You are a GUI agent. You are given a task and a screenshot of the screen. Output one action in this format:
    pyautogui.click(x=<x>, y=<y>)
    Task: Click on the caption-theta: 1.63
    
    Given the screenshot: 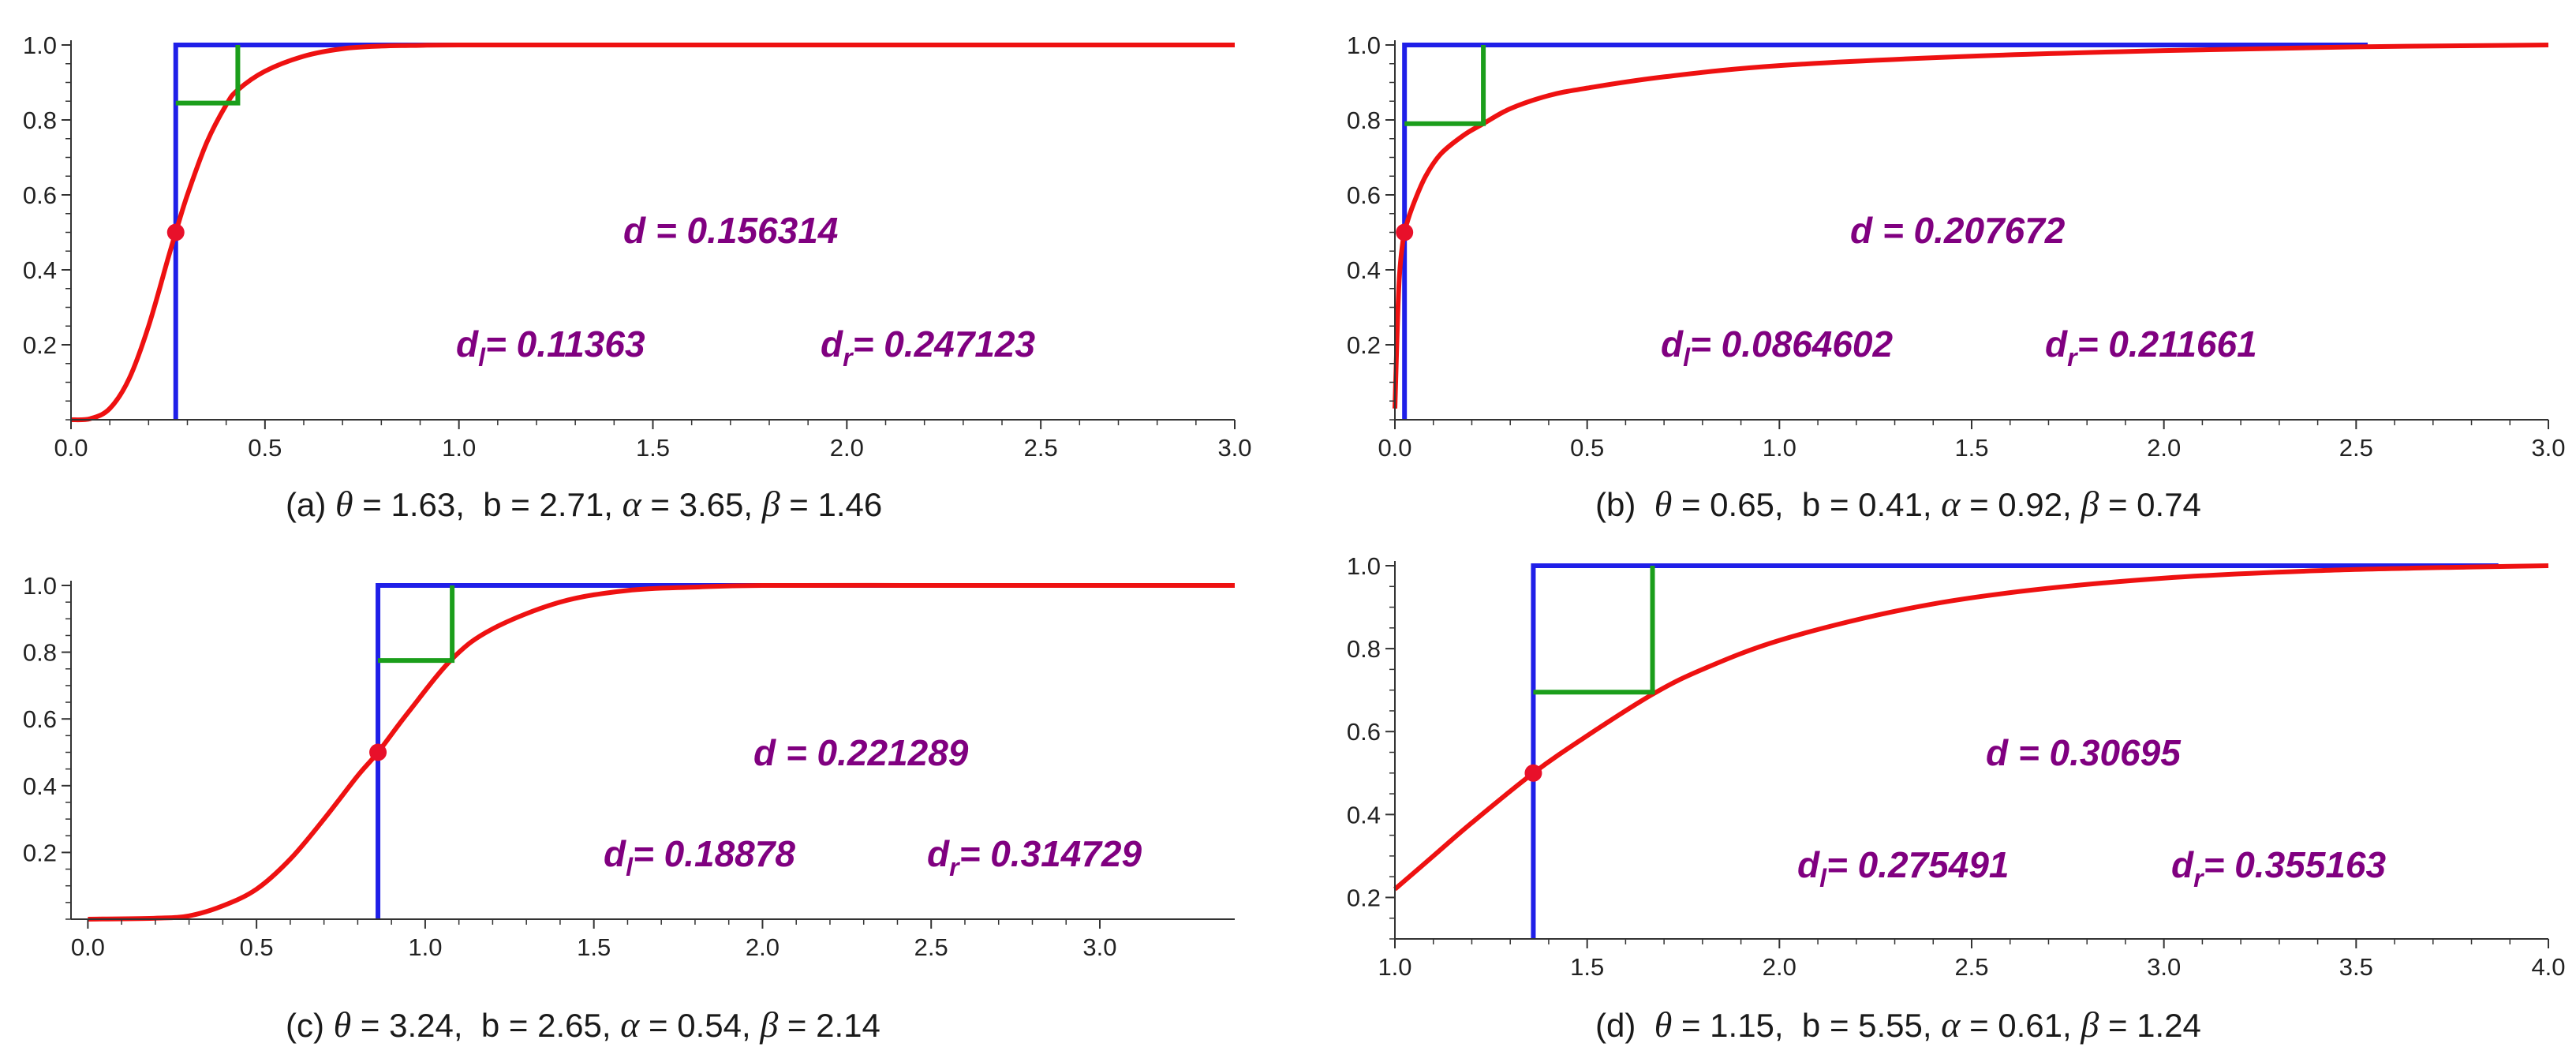 What is the action you would take?
    pyautogui.click(x=423, y=504)
    